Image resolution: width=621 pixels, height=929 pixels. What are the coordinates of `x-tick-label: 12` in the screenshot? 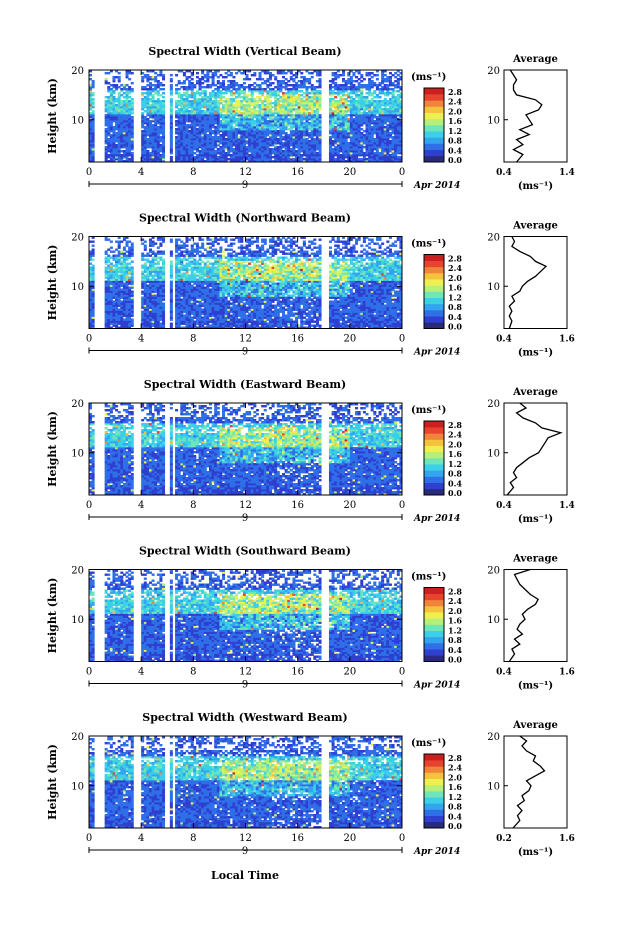 It's located at (245, 172).